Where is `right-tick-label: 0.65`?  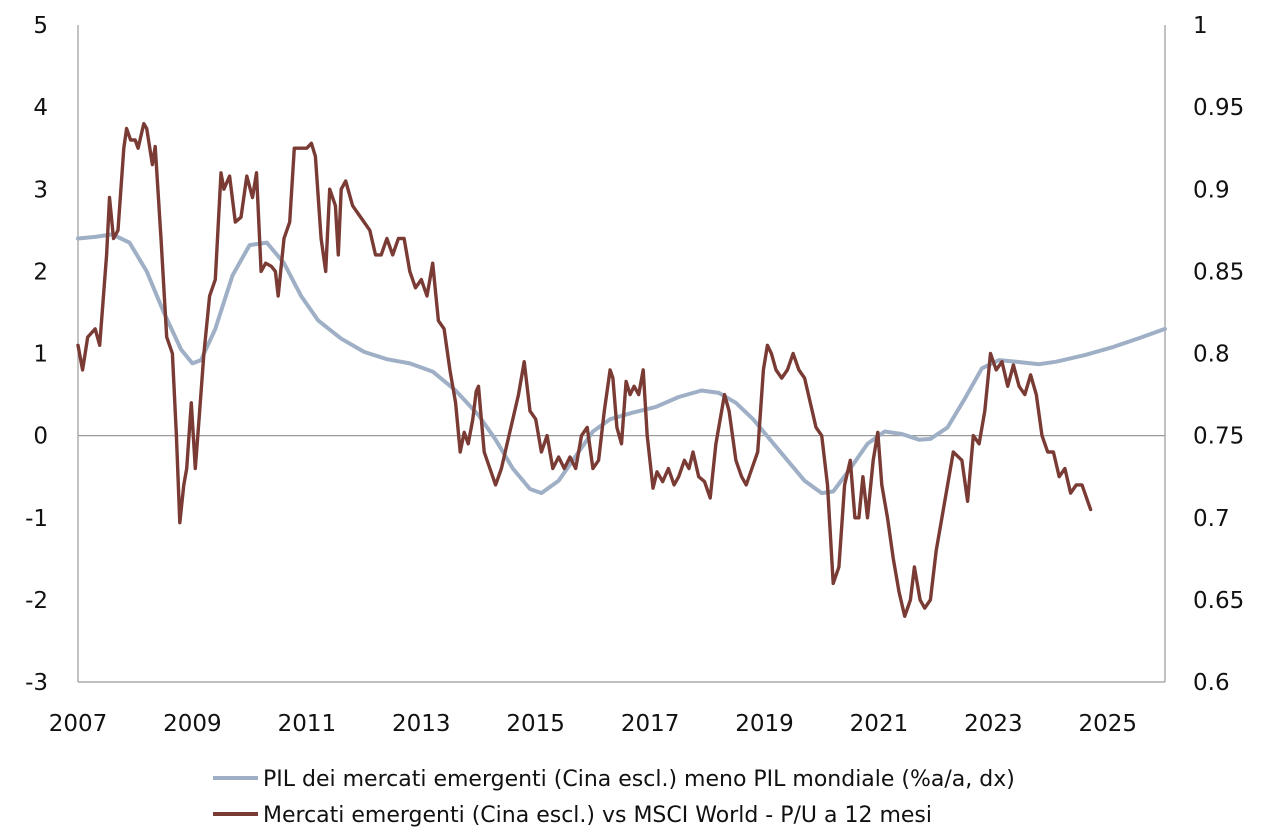 right-tick-label: 0.65 is located at coordinates (1218, 601).